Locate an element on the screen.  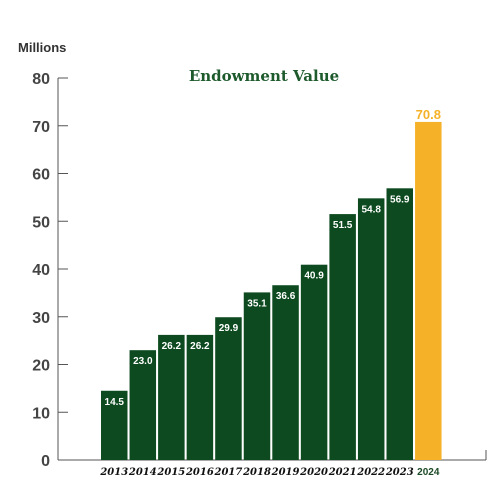
data-label-2022: 54.8 is located at coordinates (371, 209).